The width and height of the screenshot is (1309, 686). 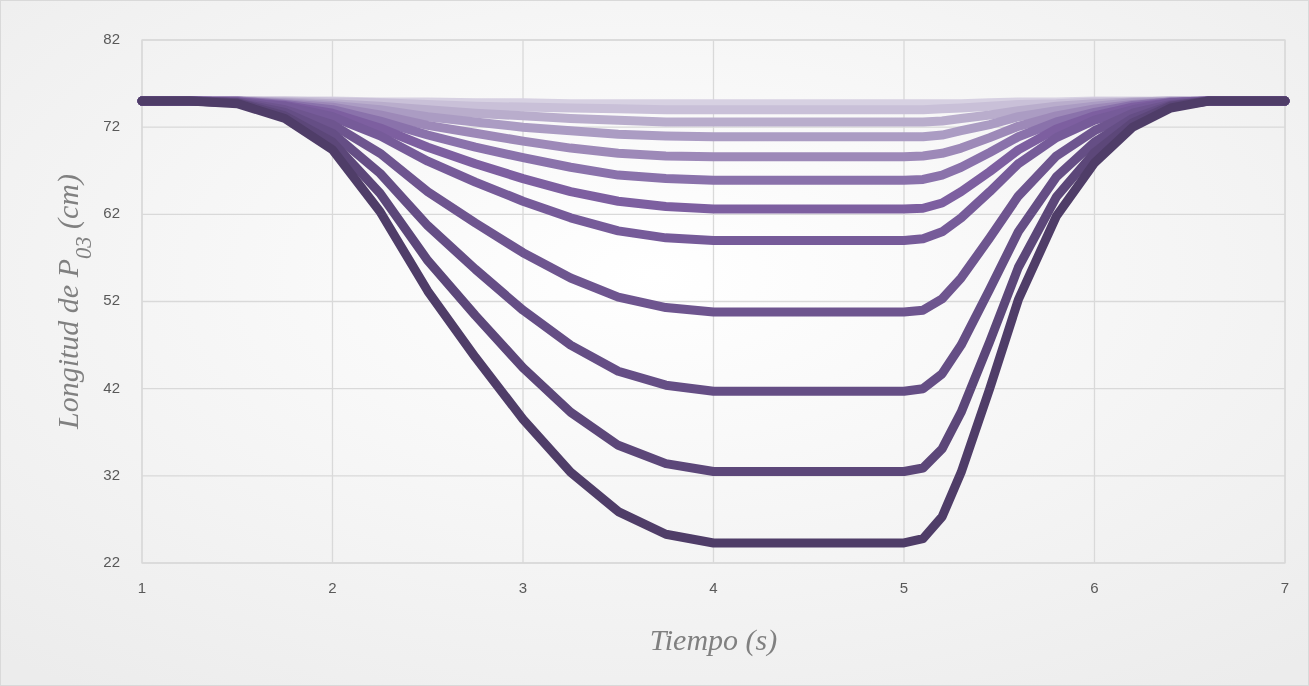 I want to click on y-tick-label: 32, so click(x=111, y=474).